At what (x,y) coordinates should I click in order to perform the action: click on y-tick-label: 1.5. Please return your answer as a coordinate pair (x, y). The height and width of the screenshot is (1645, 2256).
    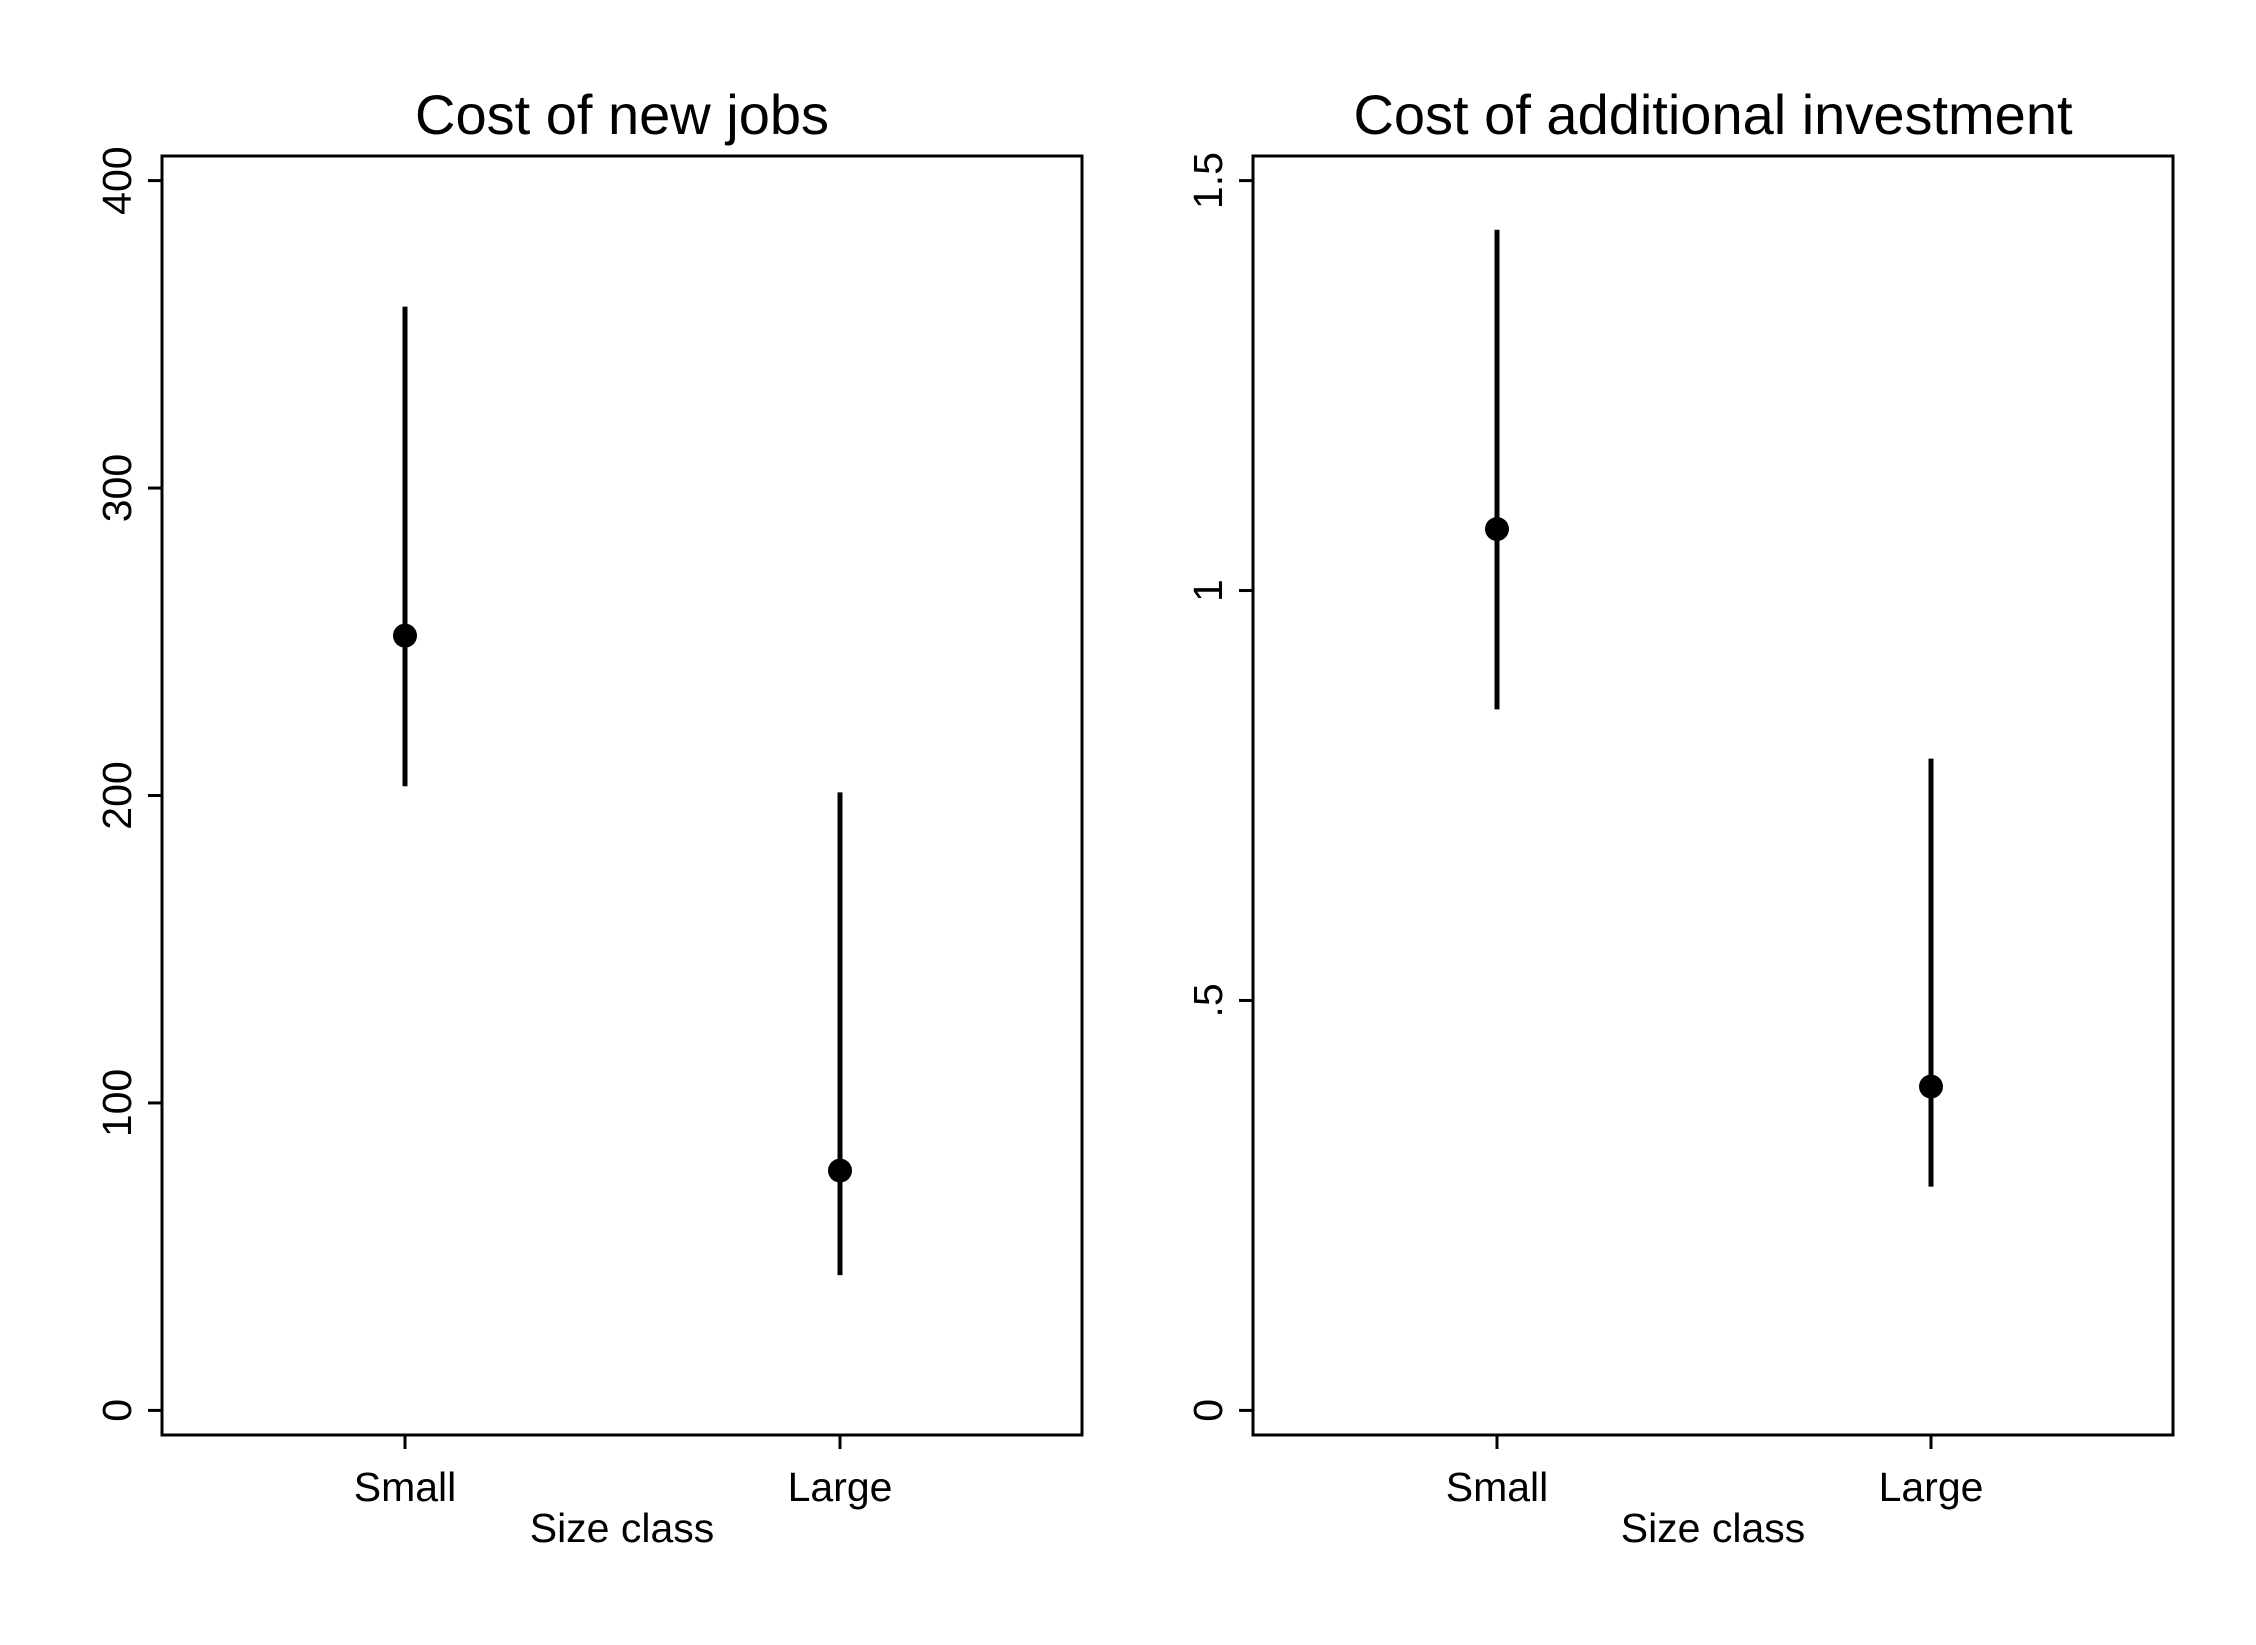
    Looking at the image, I should click on (1208, 180).